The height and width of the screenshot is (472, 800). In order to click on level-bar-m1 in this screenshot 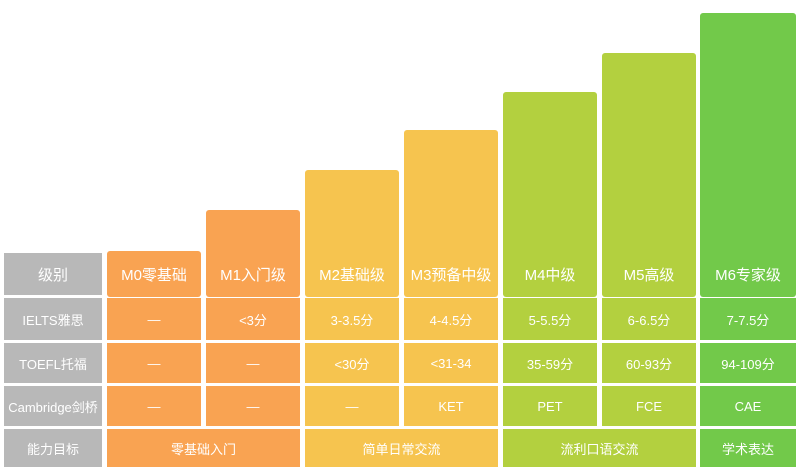, I will do `click(253, 253)`.